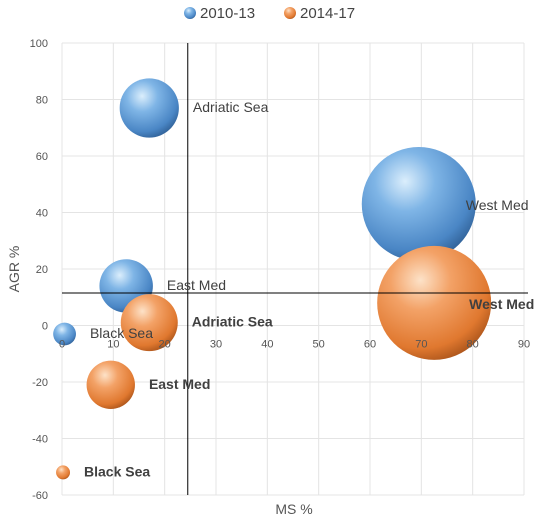  Describe the element at coordinates (40, 440) in the screenshot. I see `y-tick-label-40: -40` at that location.